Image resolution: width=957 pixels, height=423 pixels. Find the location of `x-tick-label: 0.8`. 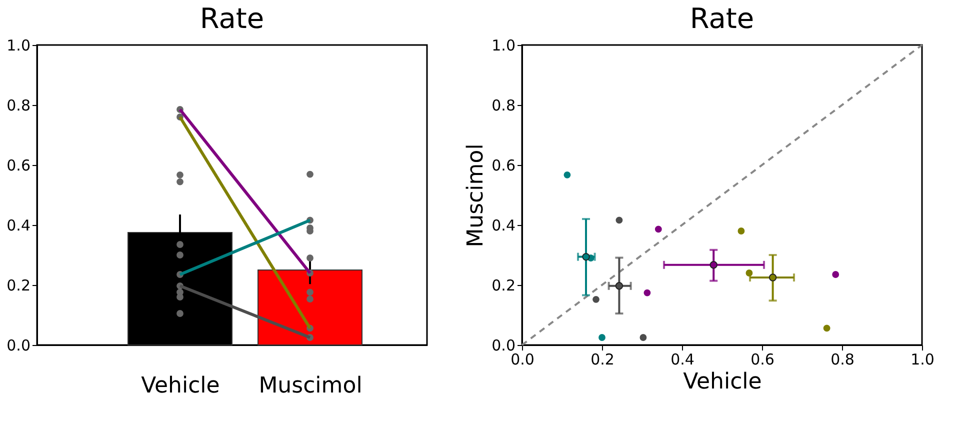

x-tick-label: 0.8 is located at coordinates (842, 359).